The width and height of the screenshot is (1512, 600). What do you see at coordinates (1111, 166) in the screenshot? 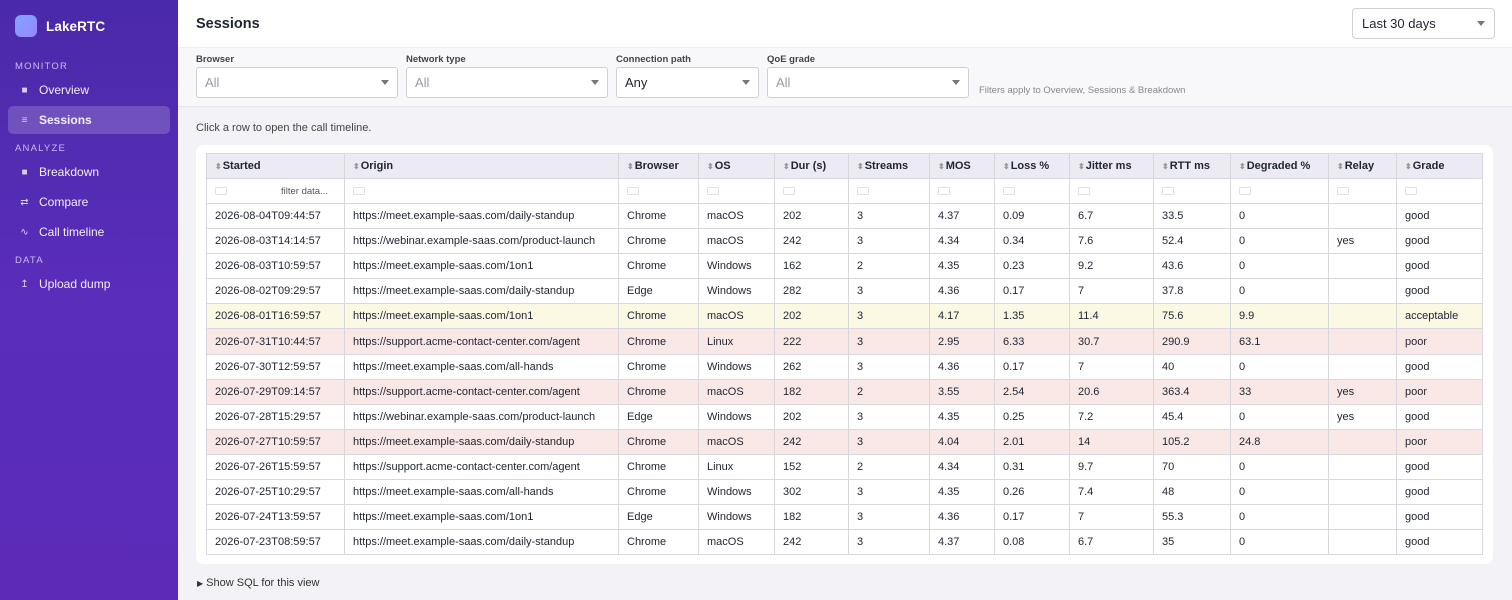
I see `column-header: ⬍Jitter ms` at bounding box center [1111, 166].